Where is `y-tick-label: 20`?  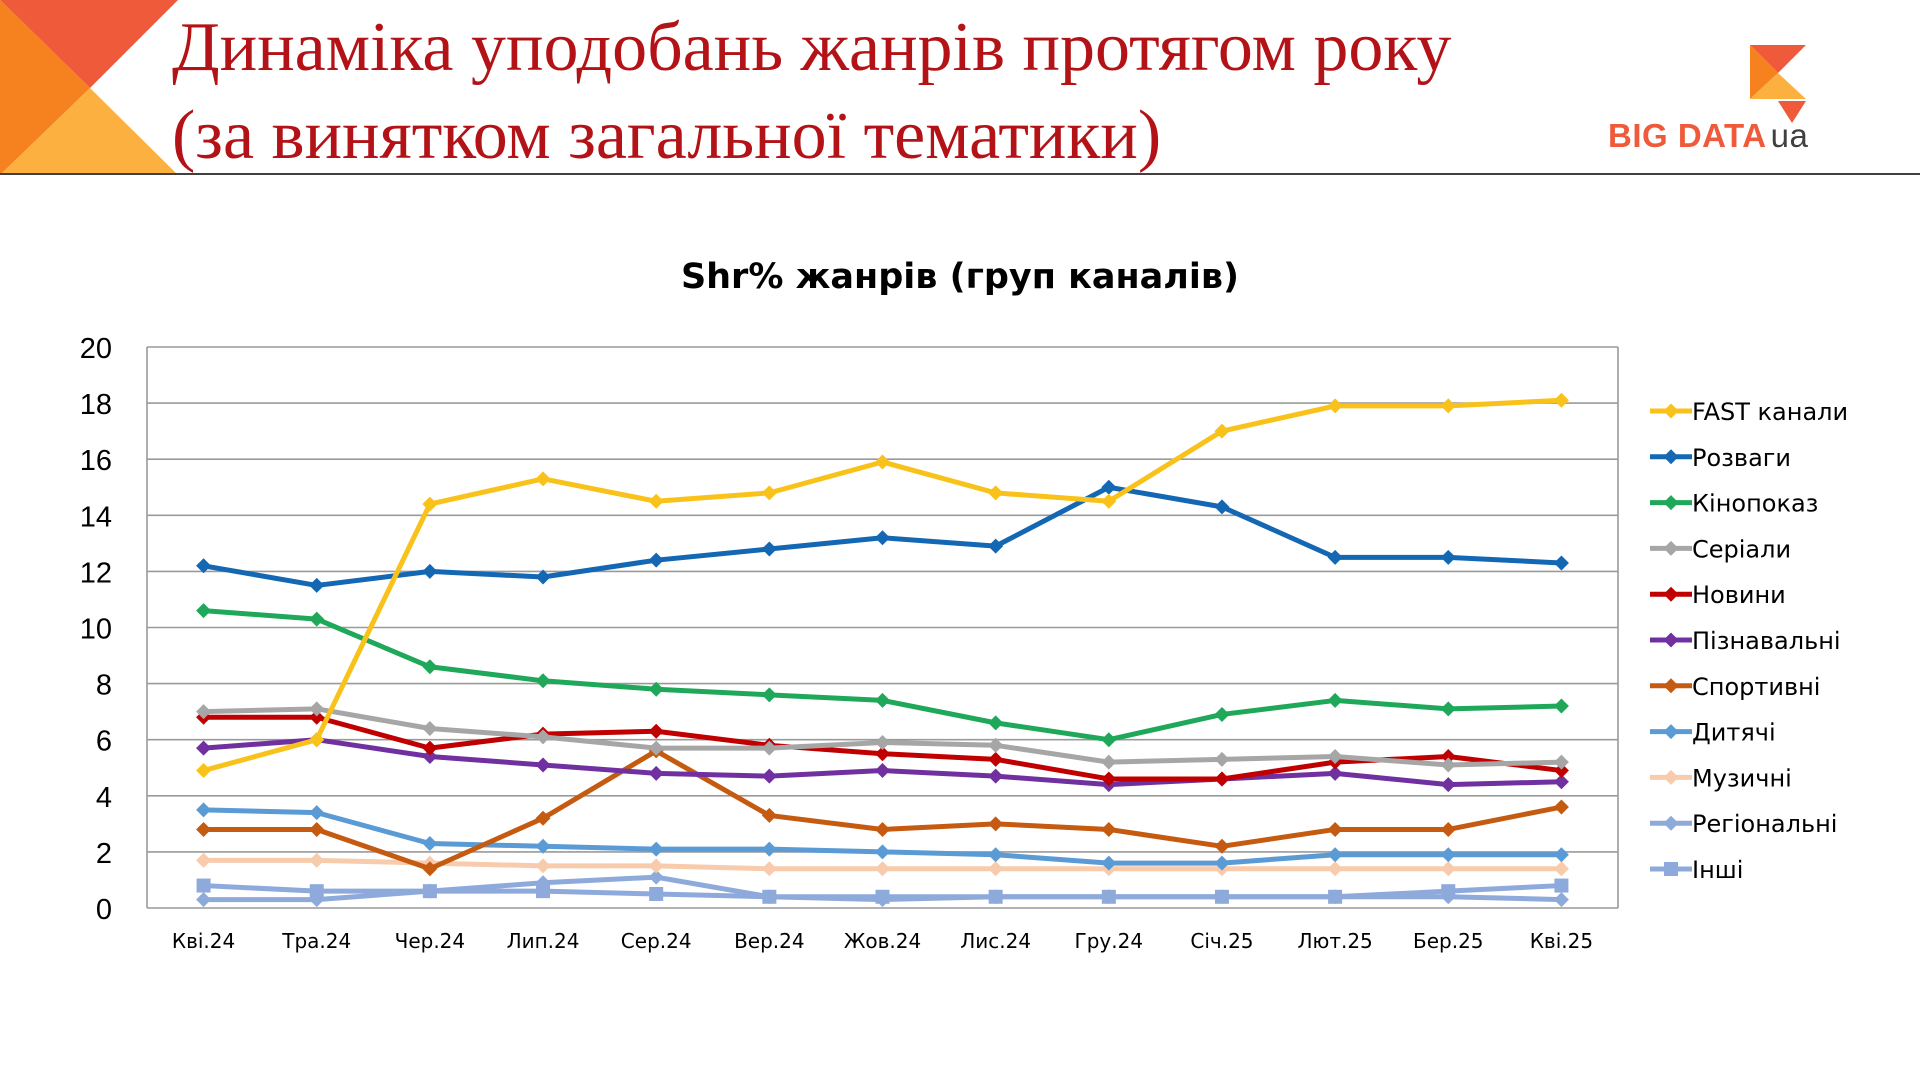
y-tick-label: 20 is located at coordinates (96, 349).